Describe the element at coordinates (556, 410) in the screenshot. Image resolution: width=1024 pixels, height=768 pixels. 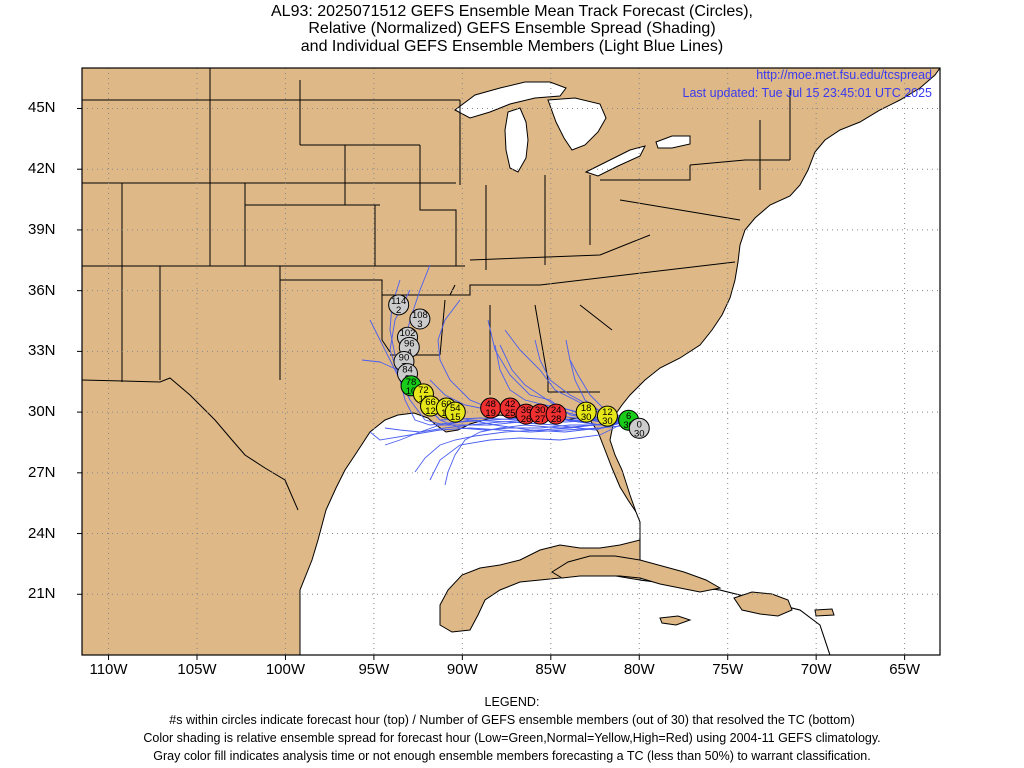
I see `forecast-hour: 24` at that location.